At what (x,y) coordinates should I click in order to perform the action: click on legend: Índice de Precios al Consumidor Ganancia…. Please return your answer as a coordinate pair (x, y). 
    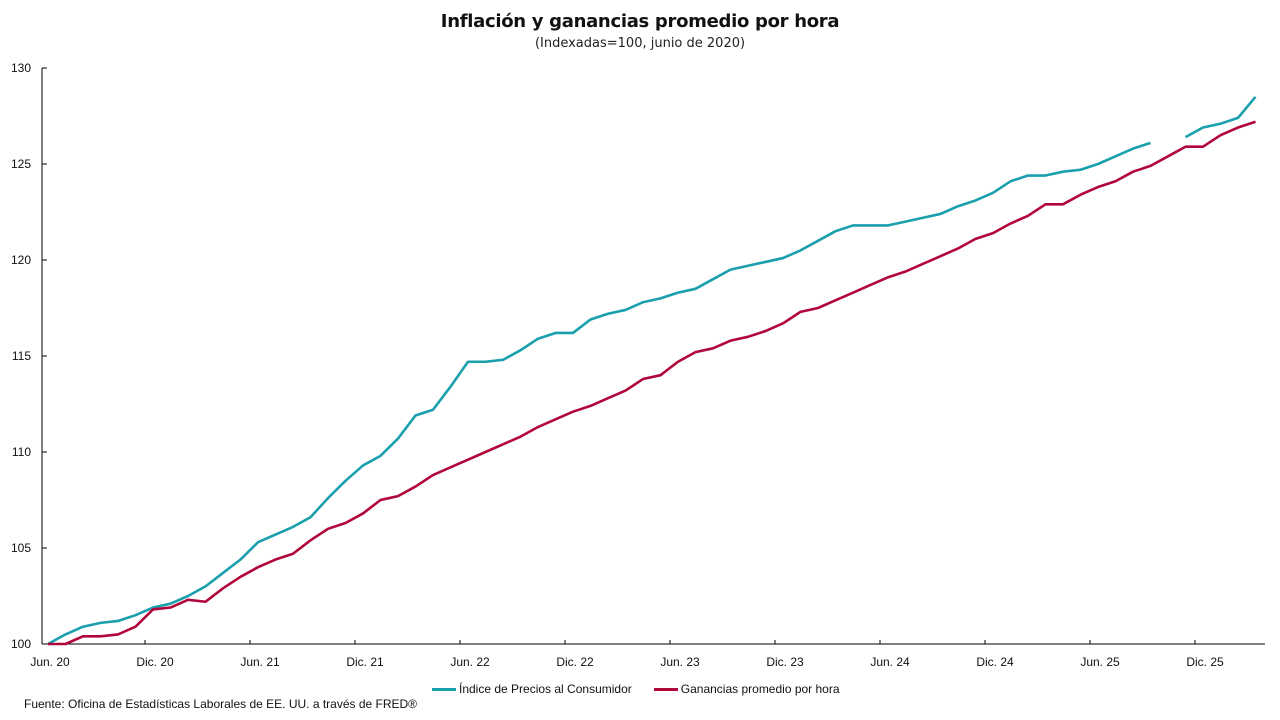
    Looking at the image, I should click on (636, 689).